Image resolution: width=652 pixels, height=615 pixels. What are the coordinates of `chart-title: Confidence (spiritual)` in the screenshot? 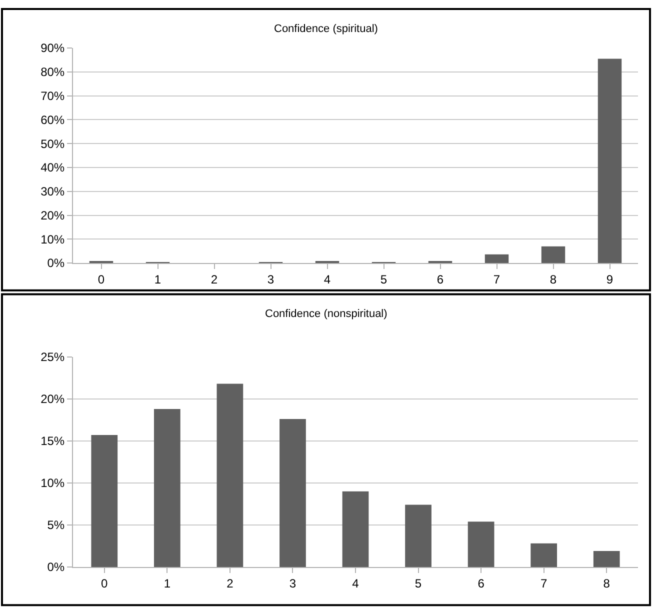 It's located at (326, 29).